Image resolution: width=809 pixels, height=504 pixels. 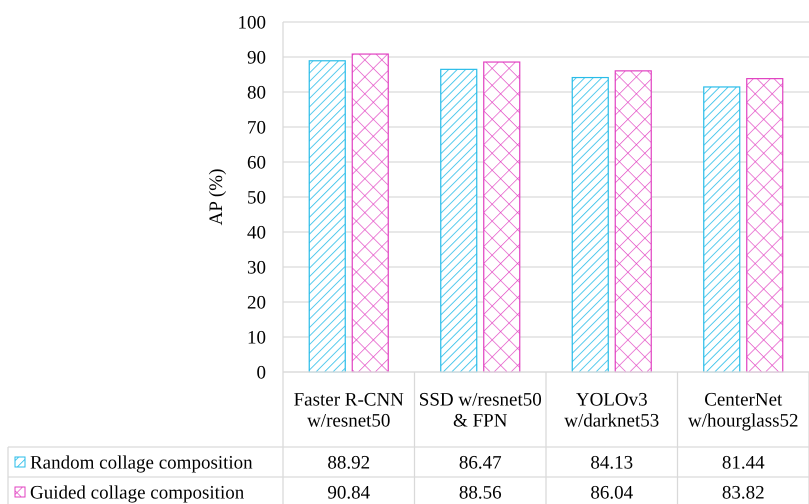 I want to click on y-tick-label: 30, so click(x=256, y=268).